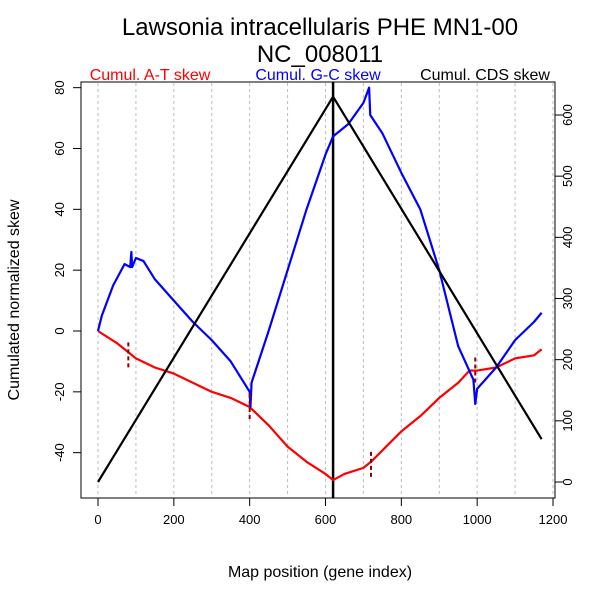 The width and height of the screenshot is (600, 605). What do you see at coordinates (97, 519) in the screenshot?
I see `x-tick-label: 0` at bounding box center [97, 519].